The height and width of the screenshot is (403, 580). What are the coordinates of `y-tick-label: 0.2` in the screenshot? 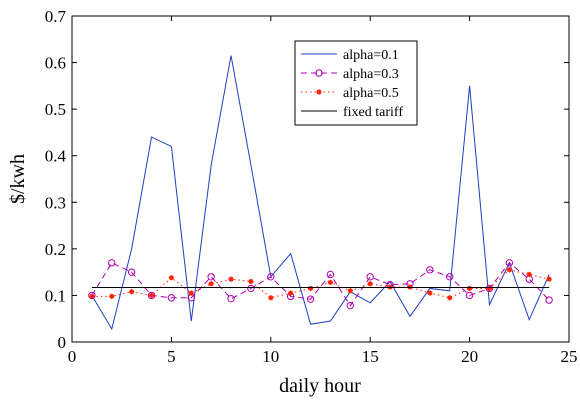 It's located at (55, 249).